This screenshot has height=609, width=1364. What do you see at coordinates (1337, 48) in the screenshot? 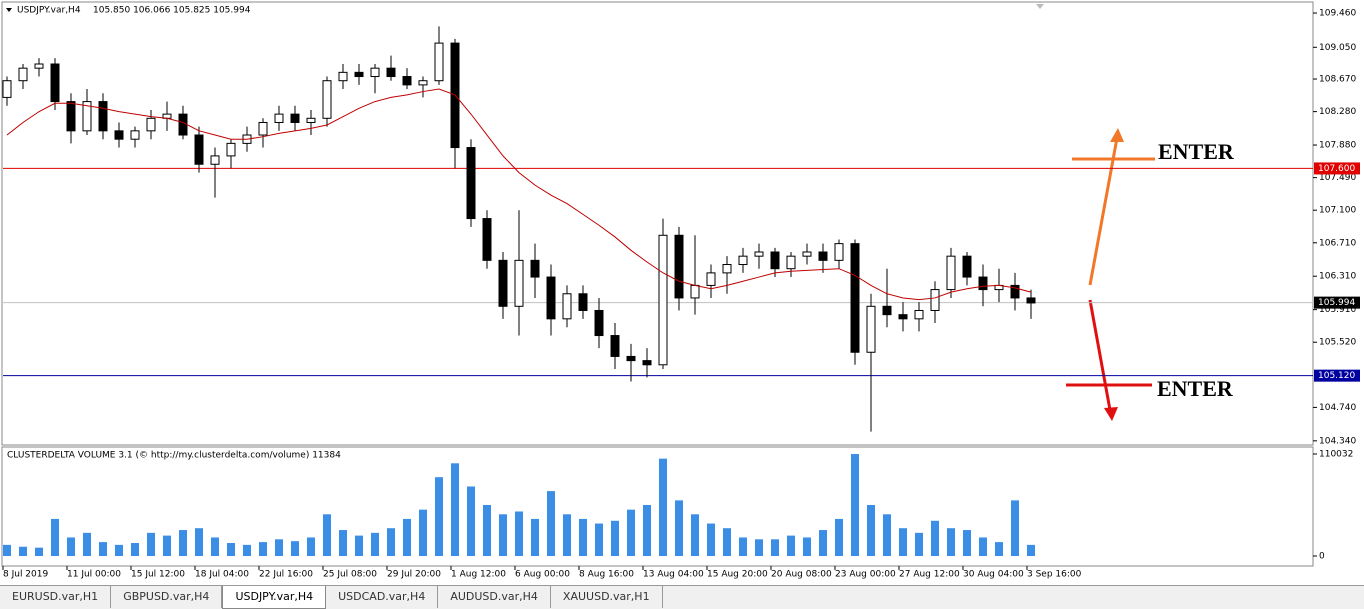
I see `y-tick-label: 109.050` at bounding box center [1337, 48].